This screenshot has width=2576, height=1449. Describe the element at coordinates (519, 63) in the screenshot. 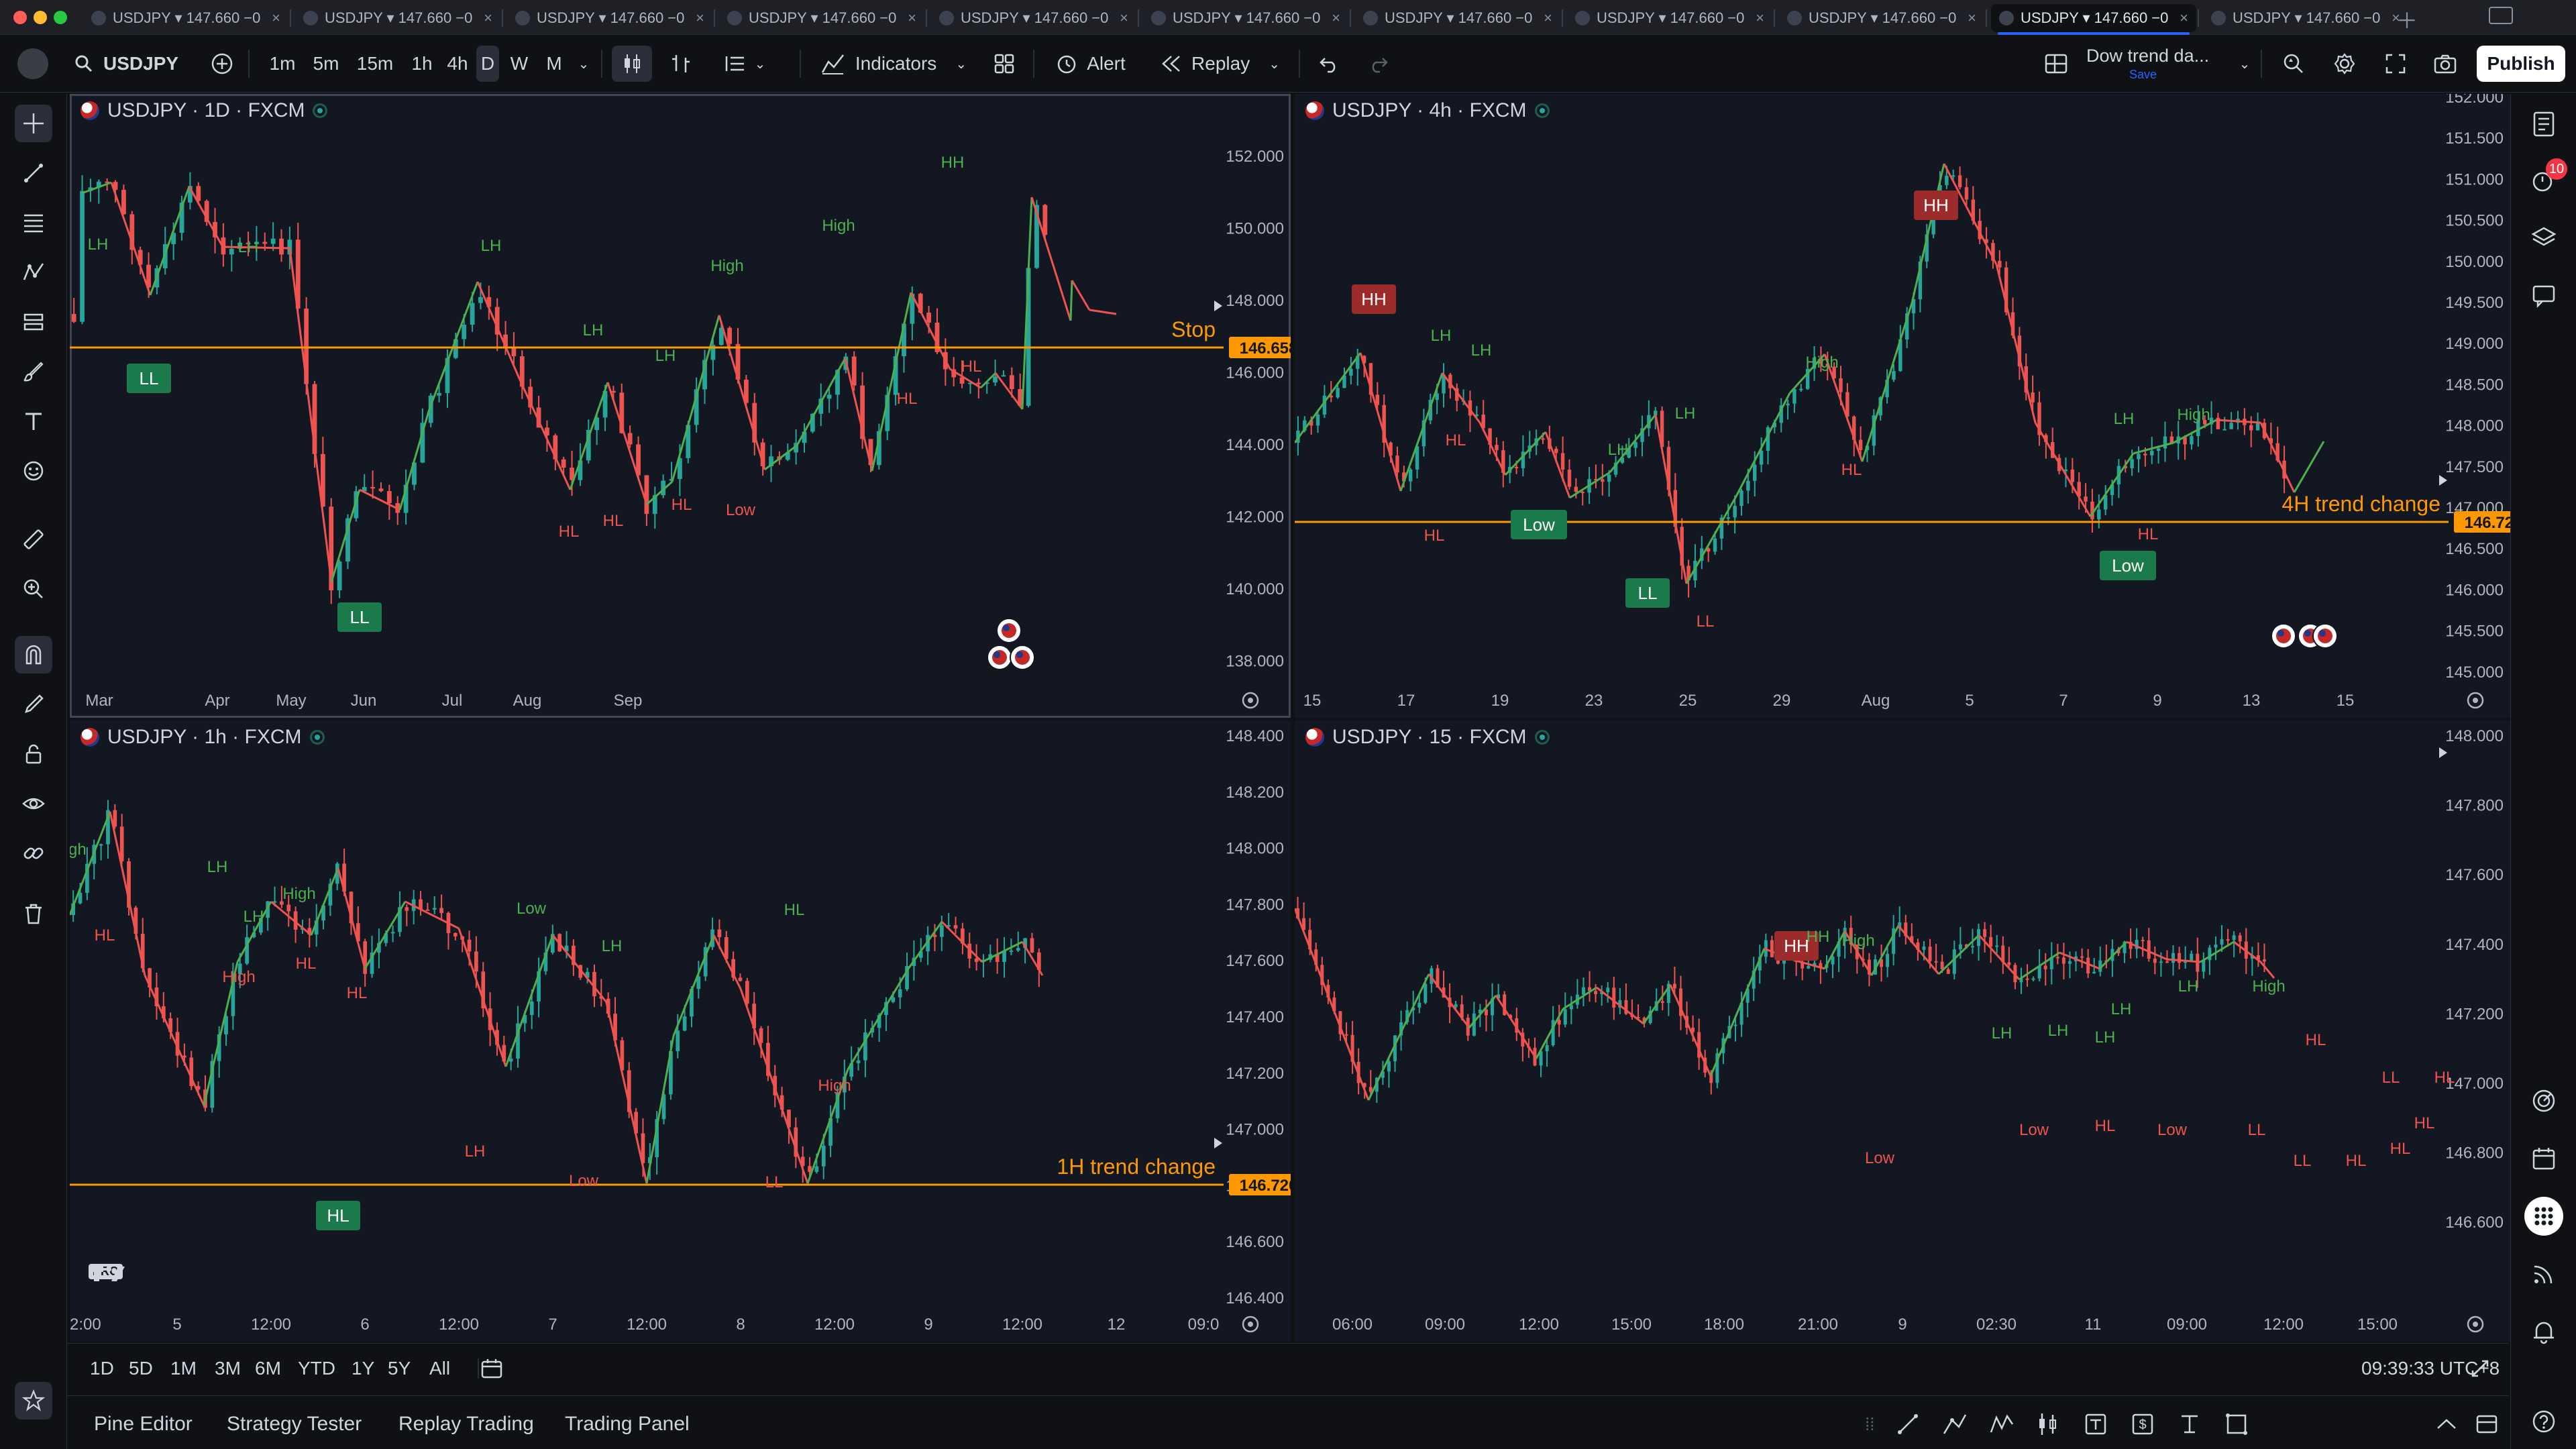

I see `interval-button: W` at that location.